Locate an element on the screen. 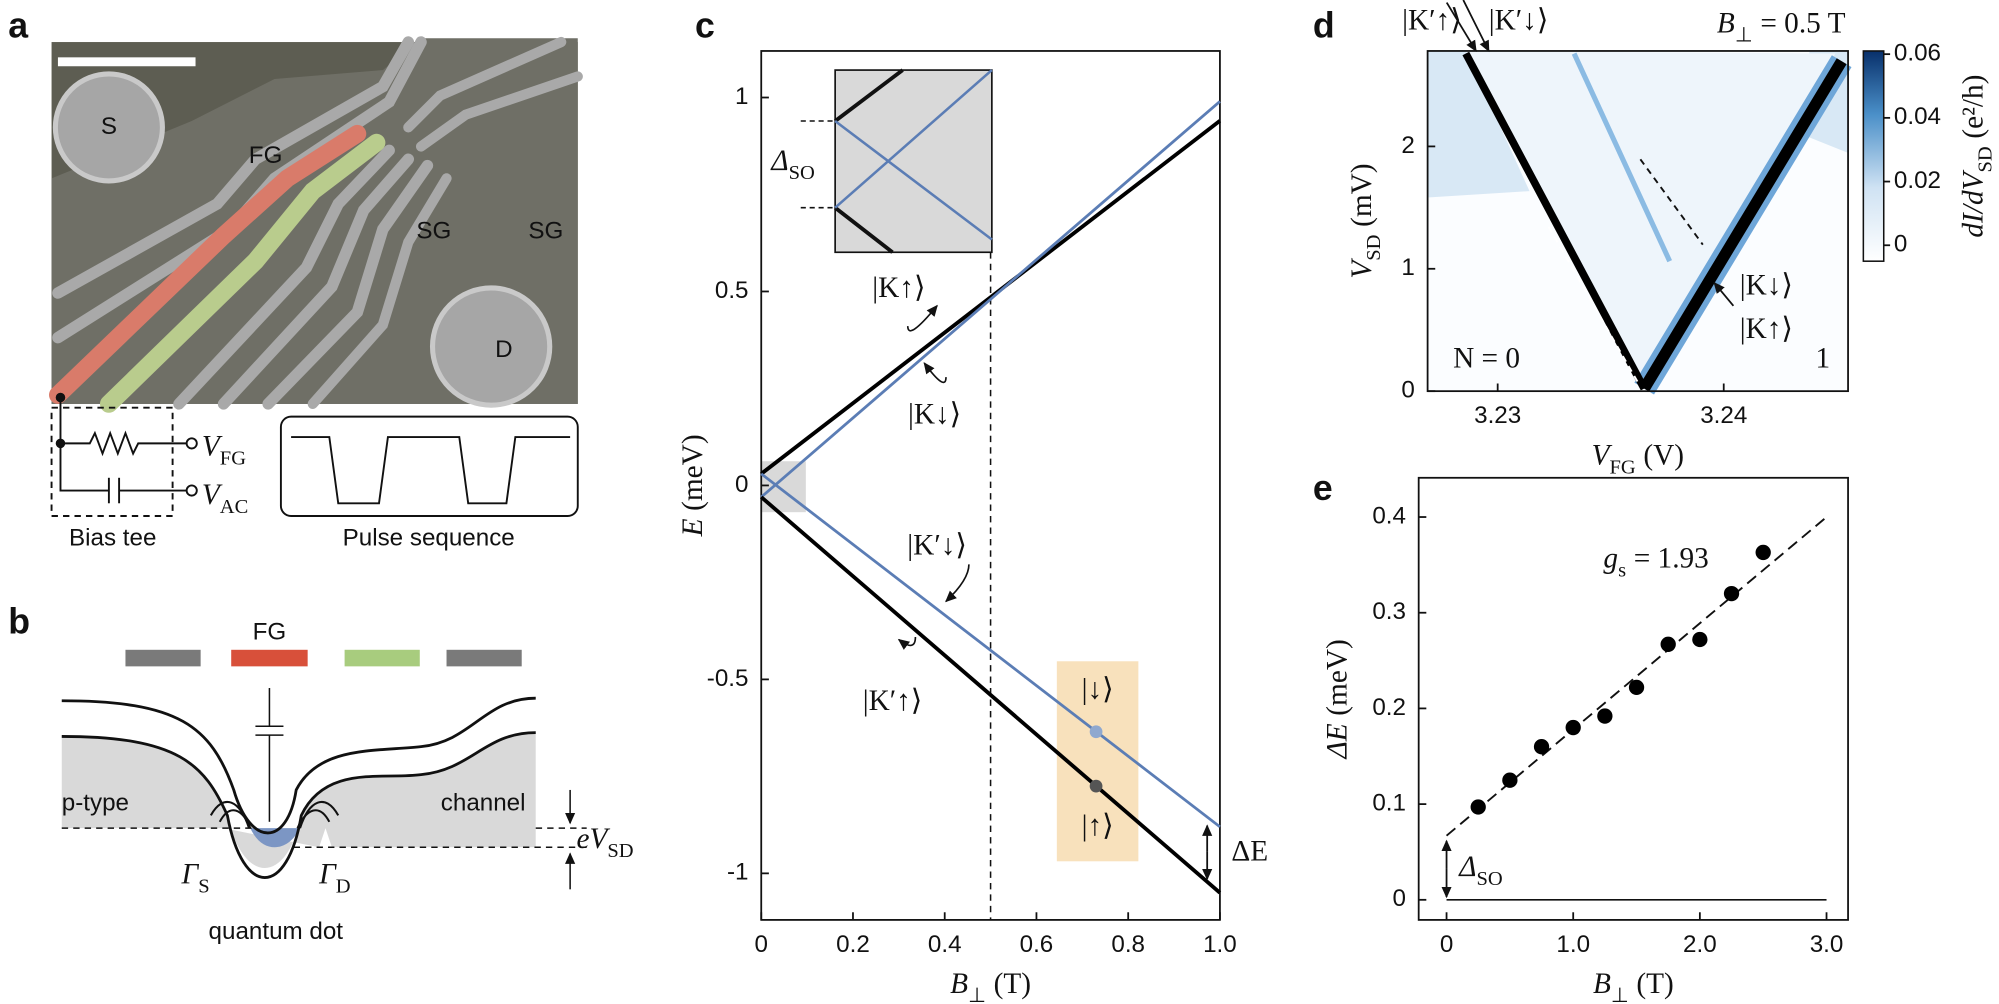 This screenshot has height=1004, width=1999. heatmap-annotation: |K↓⟩ is located at coordinates (1766, 286).